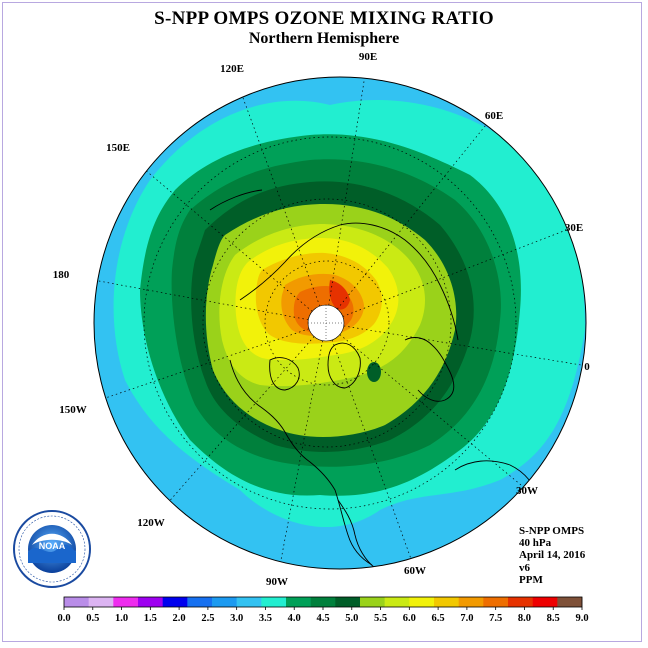 Image resolution: width=648 pixels, height=648 pixels. What do you see at coordinates (324, 18) in the screenshot?
I see `map-title: S-NPP OMPS OZONE MIXING RATIO` at bounding box center [324, 18].